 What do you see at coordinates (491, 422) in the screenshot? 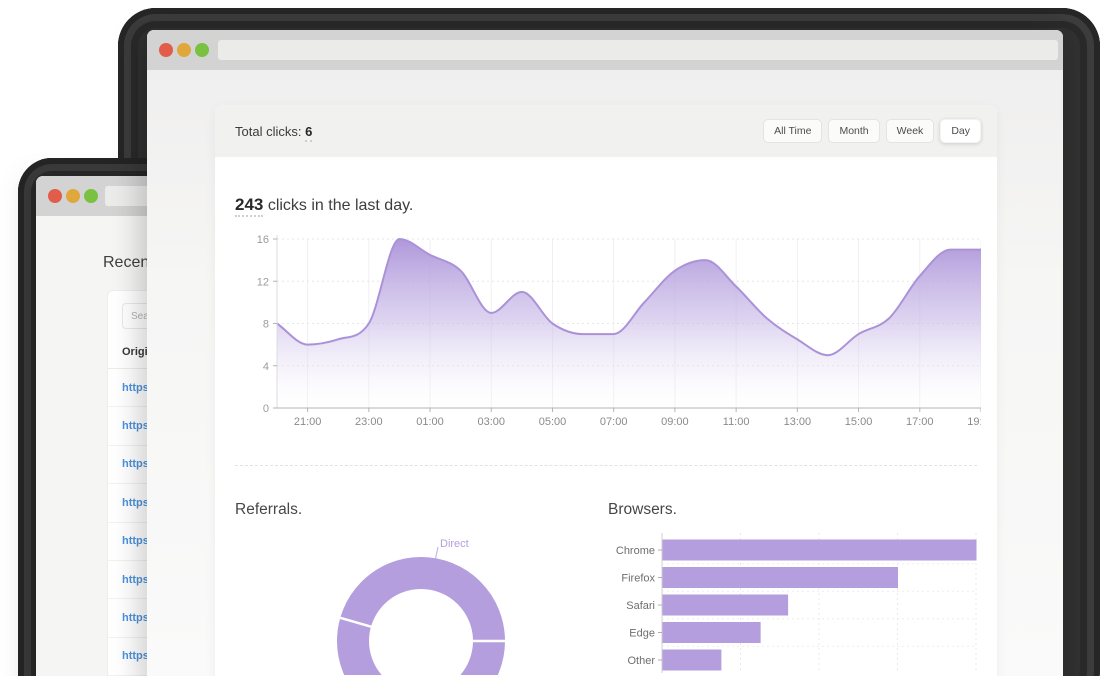
I see `svg-text: 03:00` at bounding box center [491, 422].